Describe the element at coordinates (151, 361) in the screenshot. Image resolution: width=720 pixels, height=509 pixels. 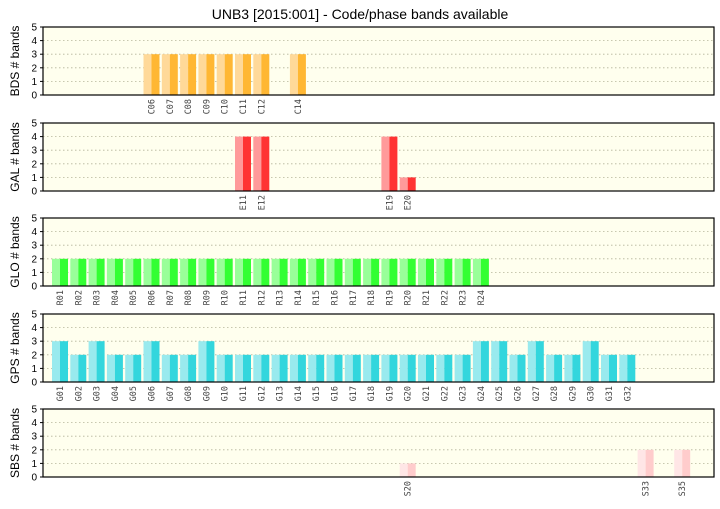
I see `bar-G06` at that location.